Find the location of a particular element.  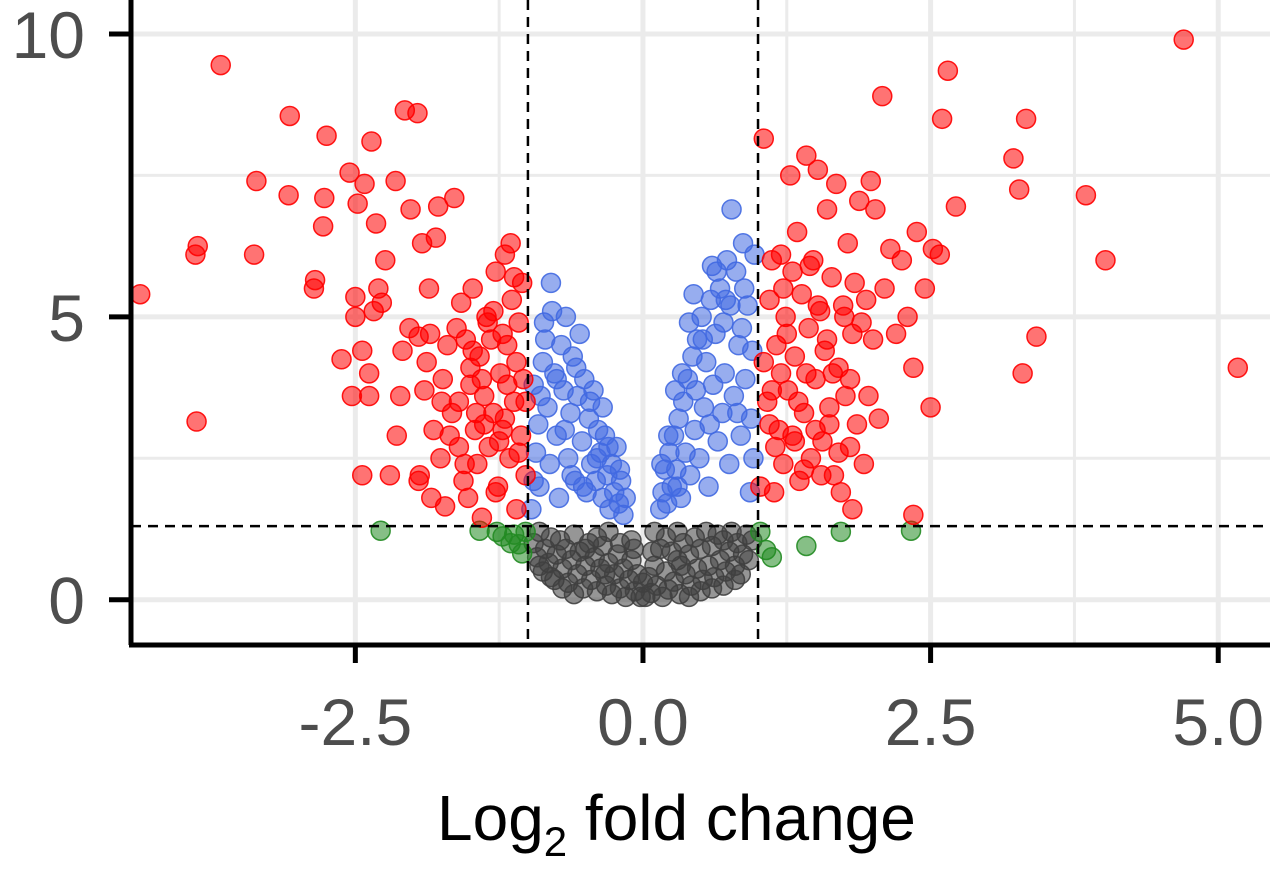

x-tick-label: 2.5 is located at coordinates (931, 722).